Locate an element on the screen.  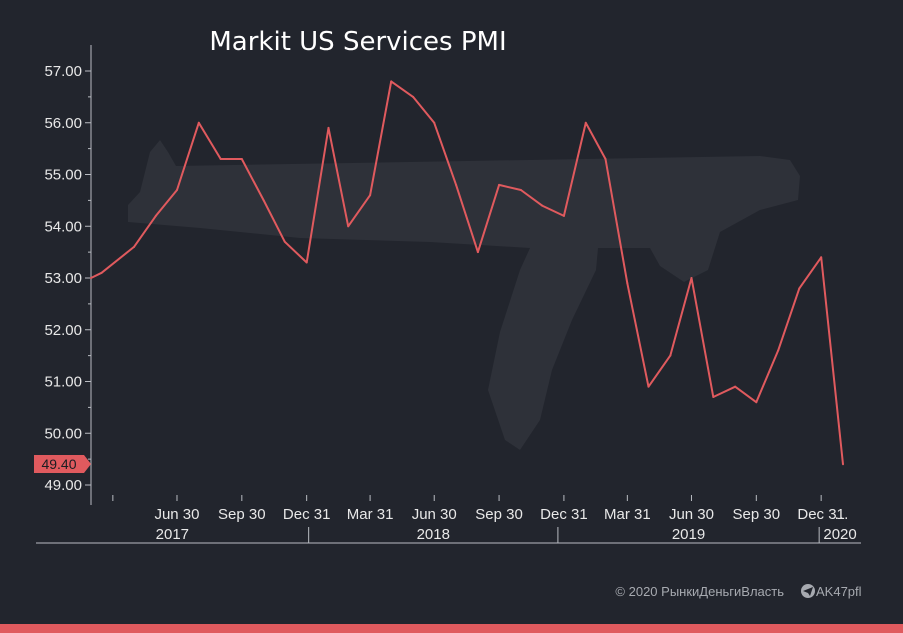
year-label: 2020 is located at coordinates (839, 534).